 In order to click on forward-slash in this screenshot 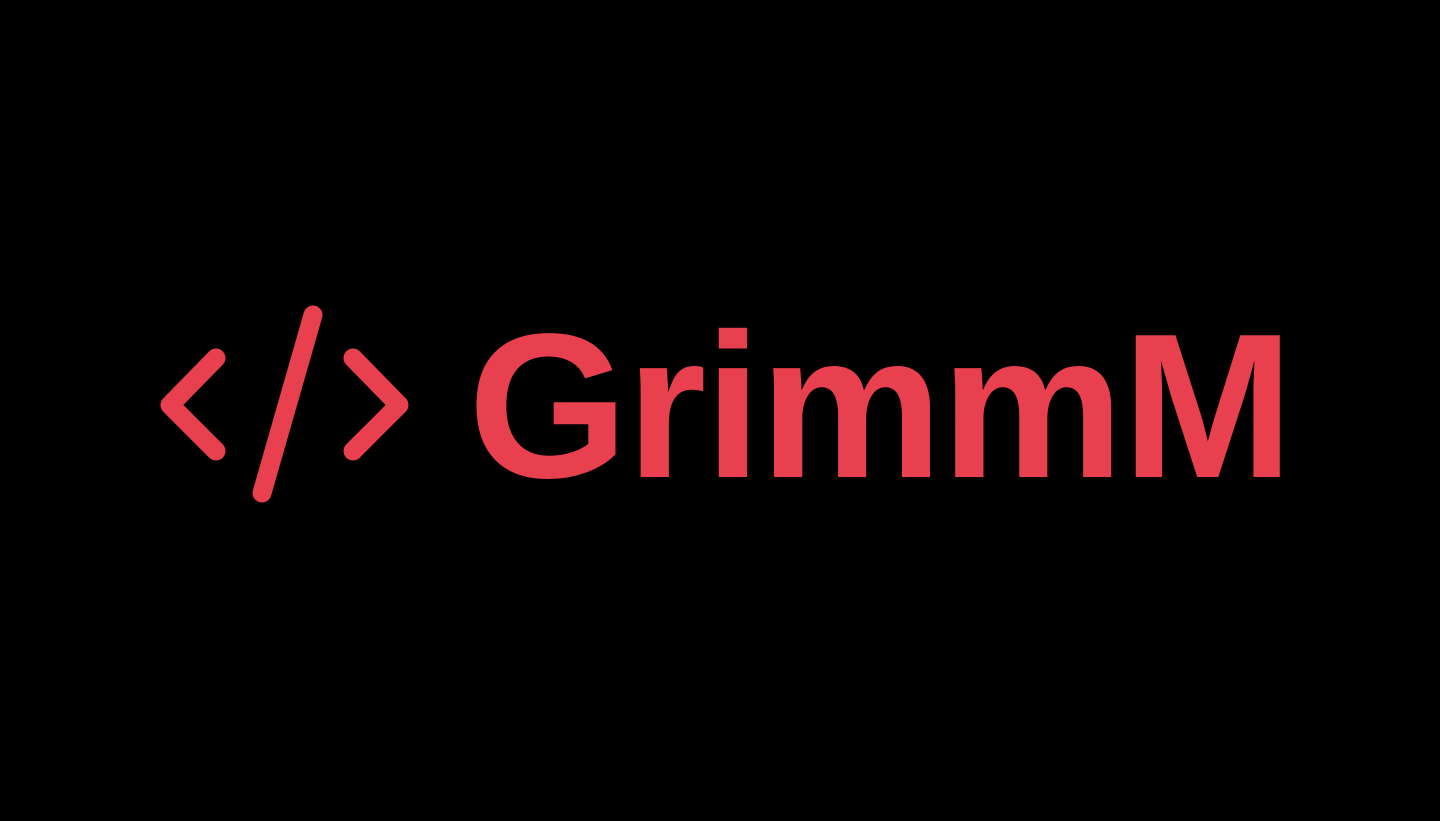, I will do `click(287, 404)`.